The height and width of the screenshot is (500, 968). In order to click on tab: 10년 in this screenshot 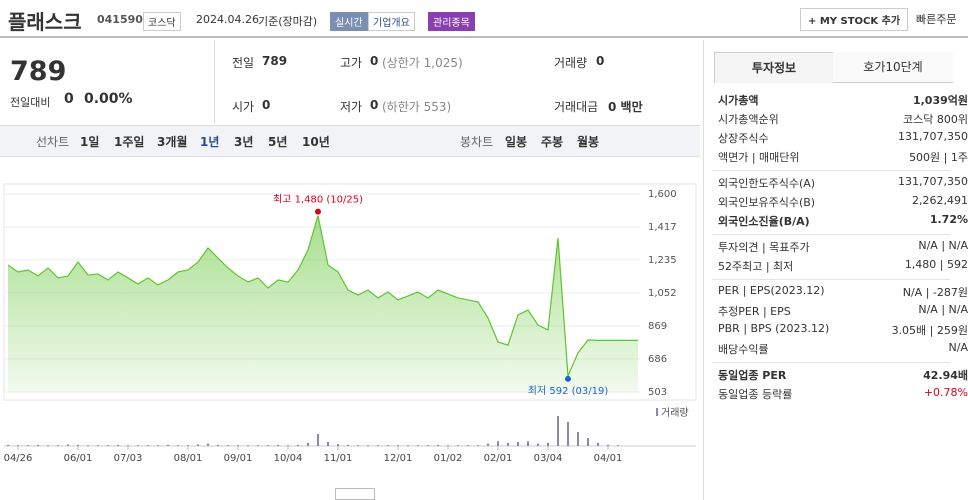, I will do `click(316, 142)`.